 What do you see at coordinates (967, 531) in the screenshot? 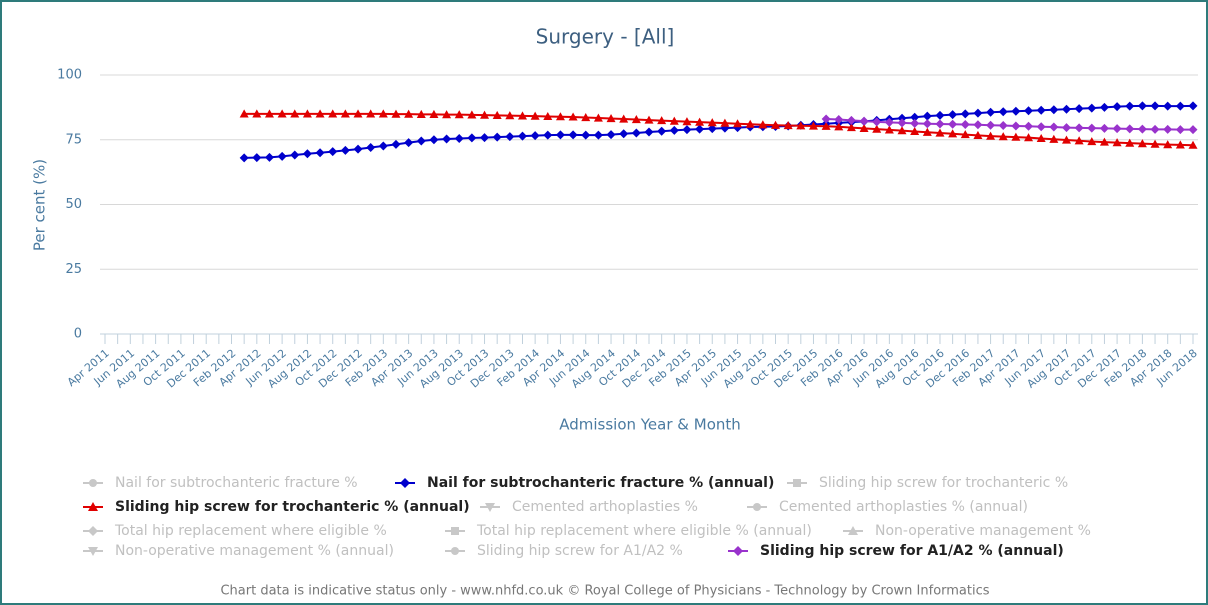
I see `legend-item: Non-operative management %` at bounding box center [967, 531].